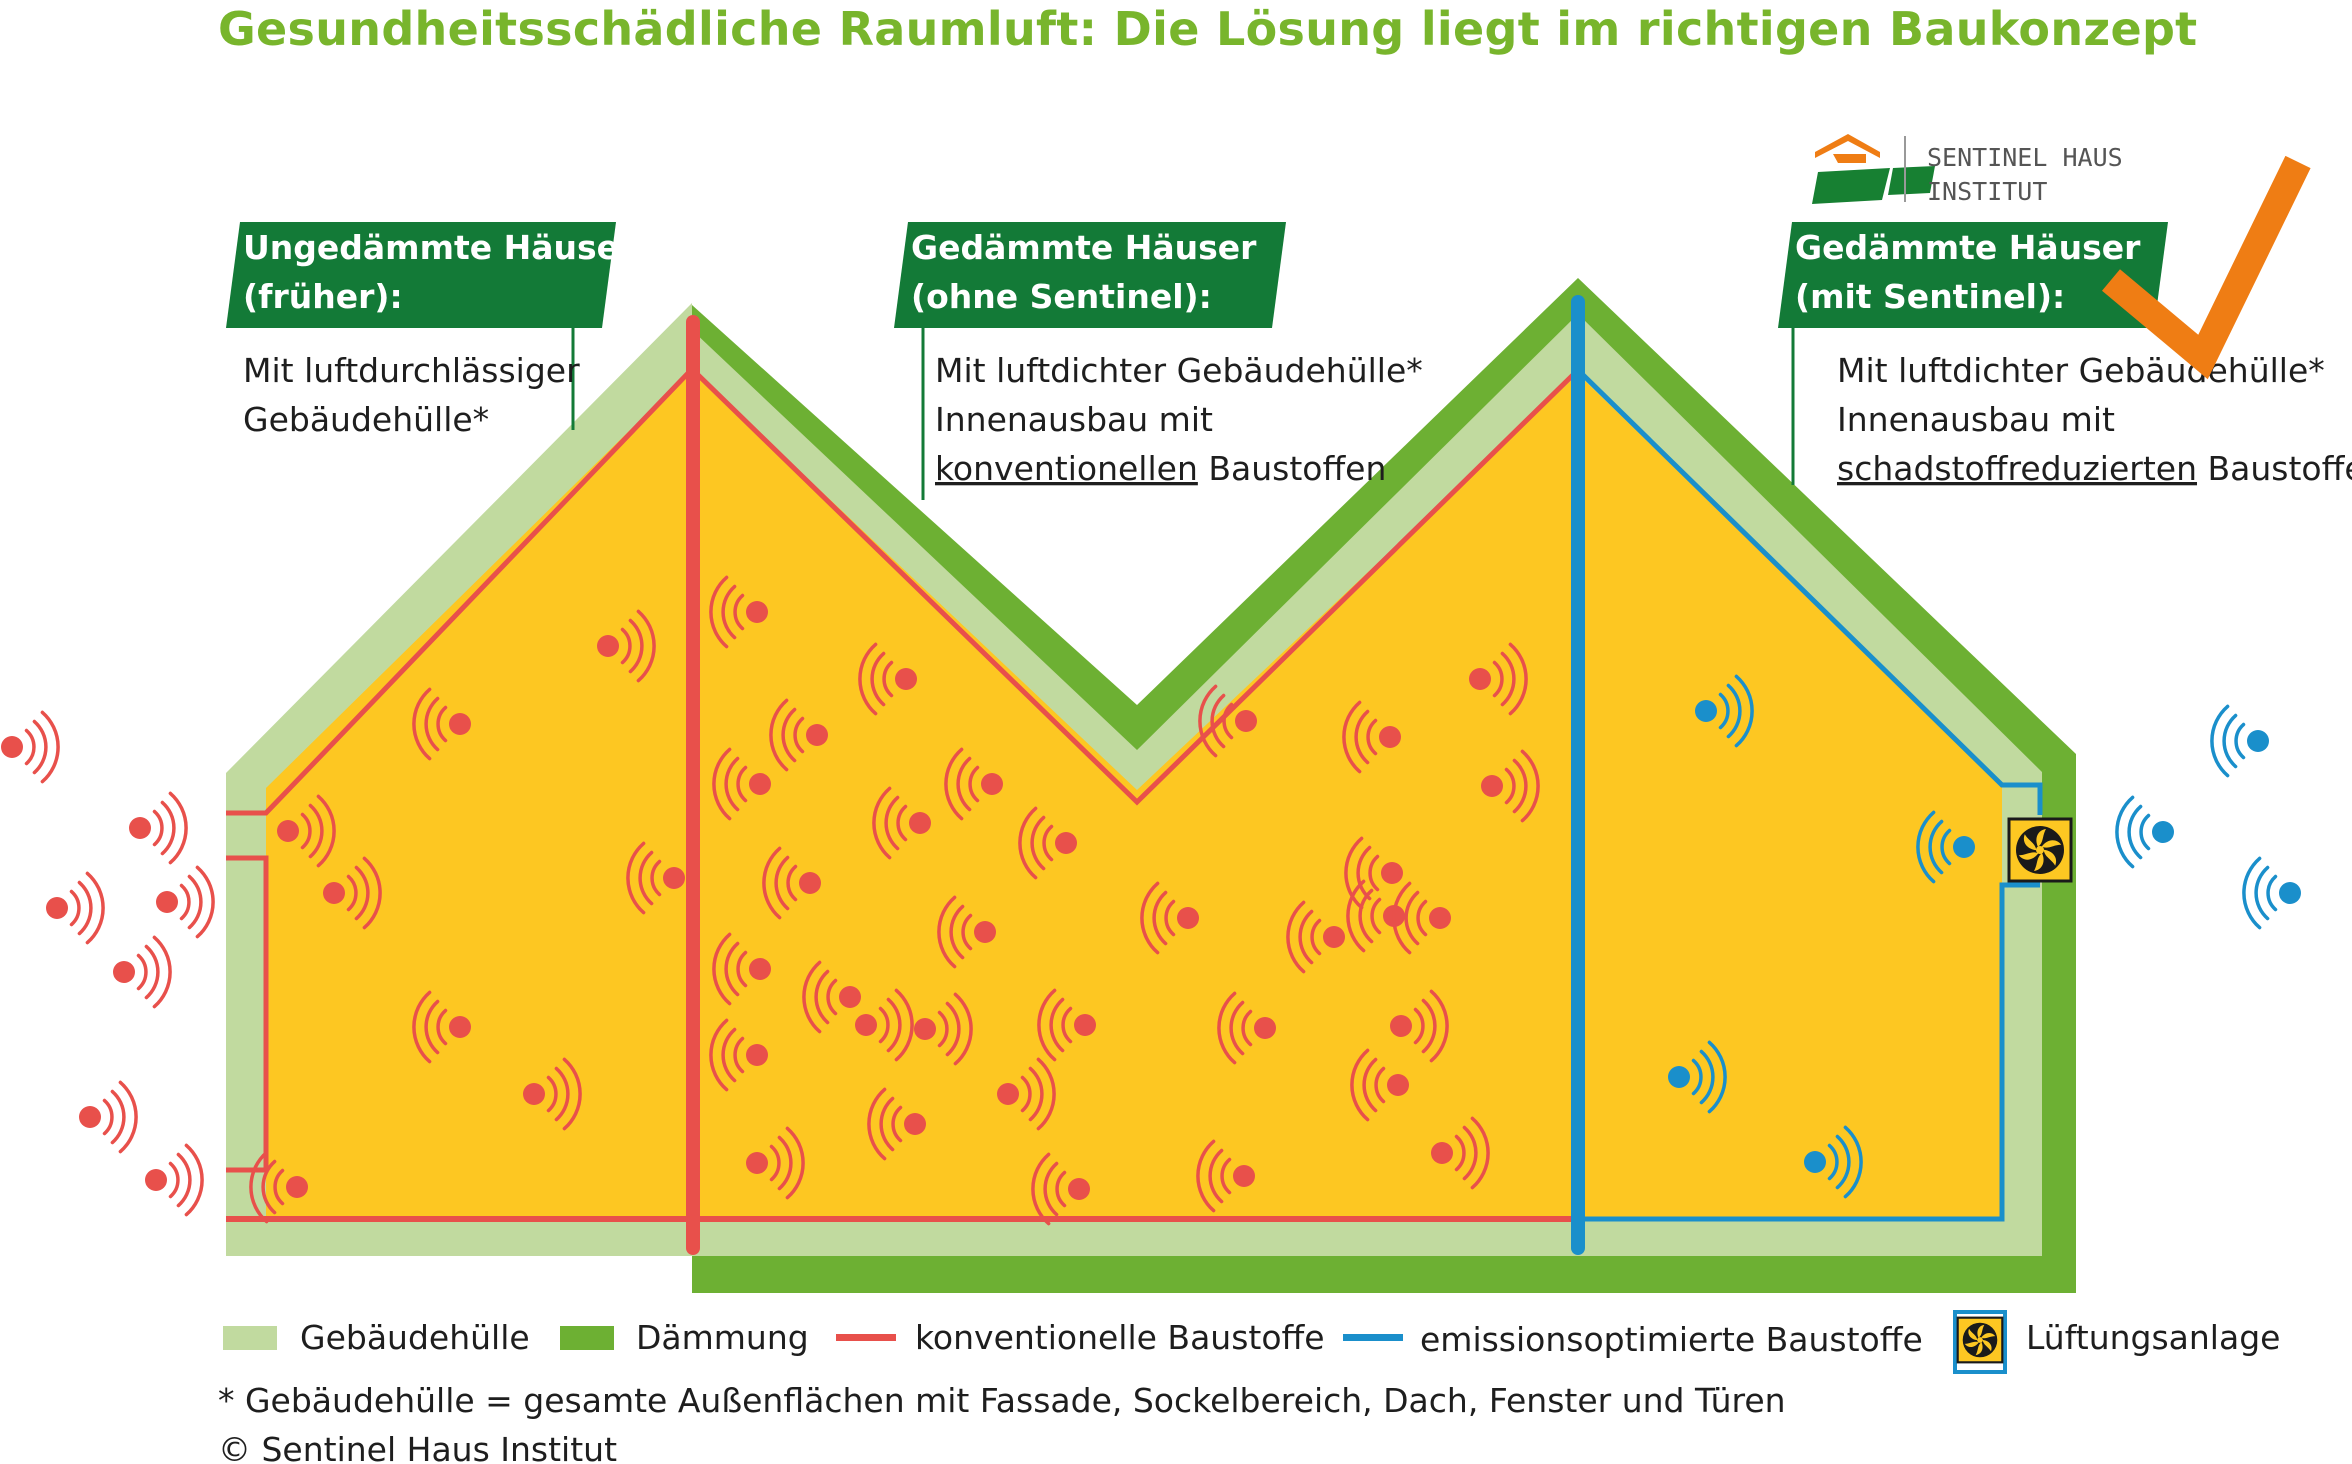  I want to click on sentinel-house-logo-icon, so click(1873, 169).